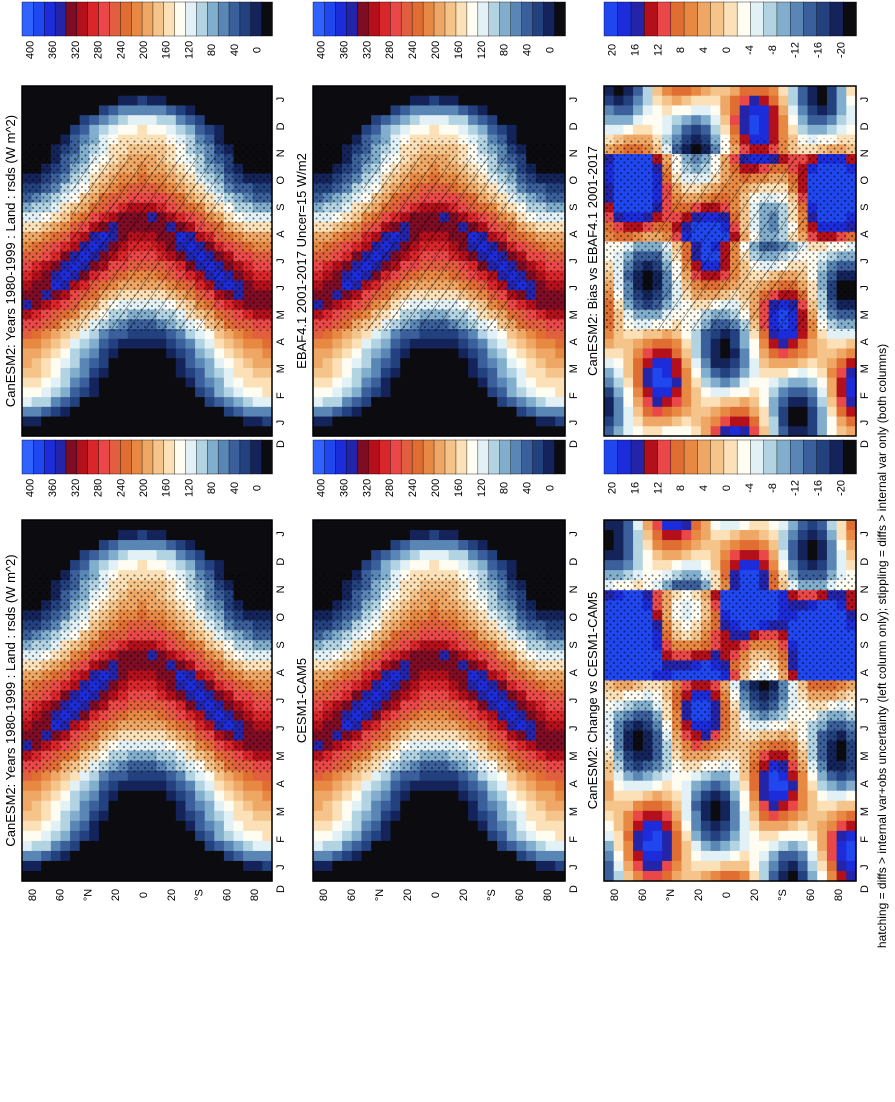 The image size is (895, 1102). What do you see at coordinates (773, 50) in the screenshot?
I see `colorbar-tick-label: -8` at bounding box center [773, 50].